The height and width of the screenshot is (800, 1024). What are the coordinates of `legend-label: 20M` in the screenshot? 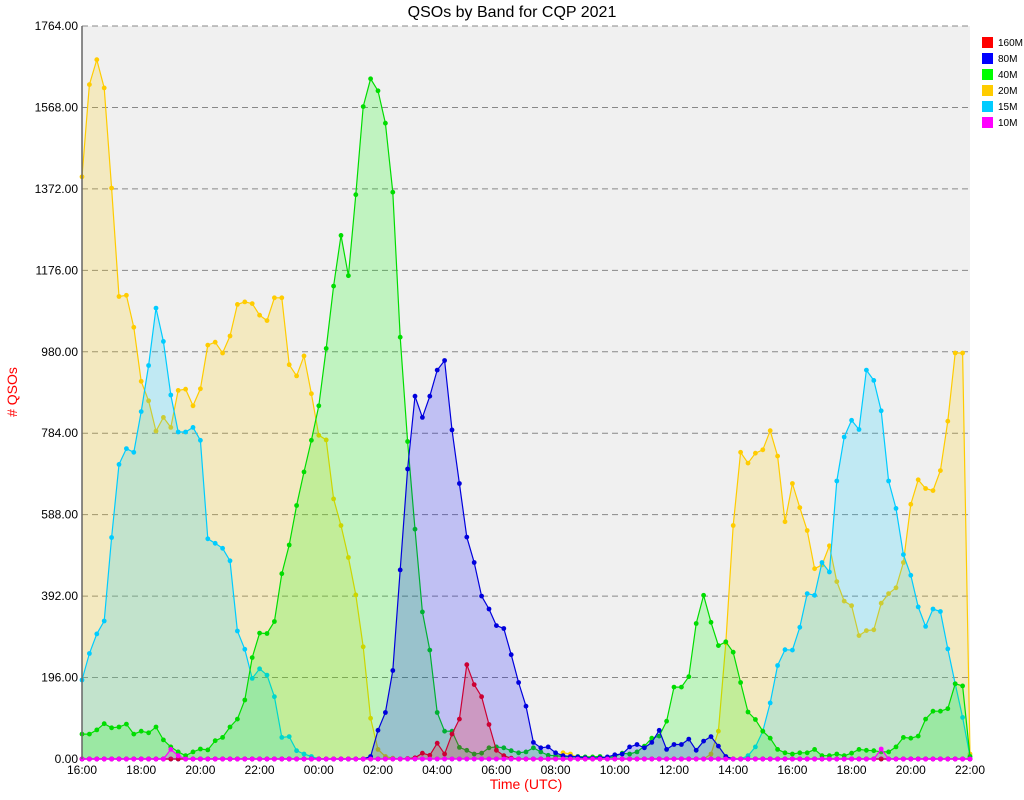 It's located at (1007, 91).